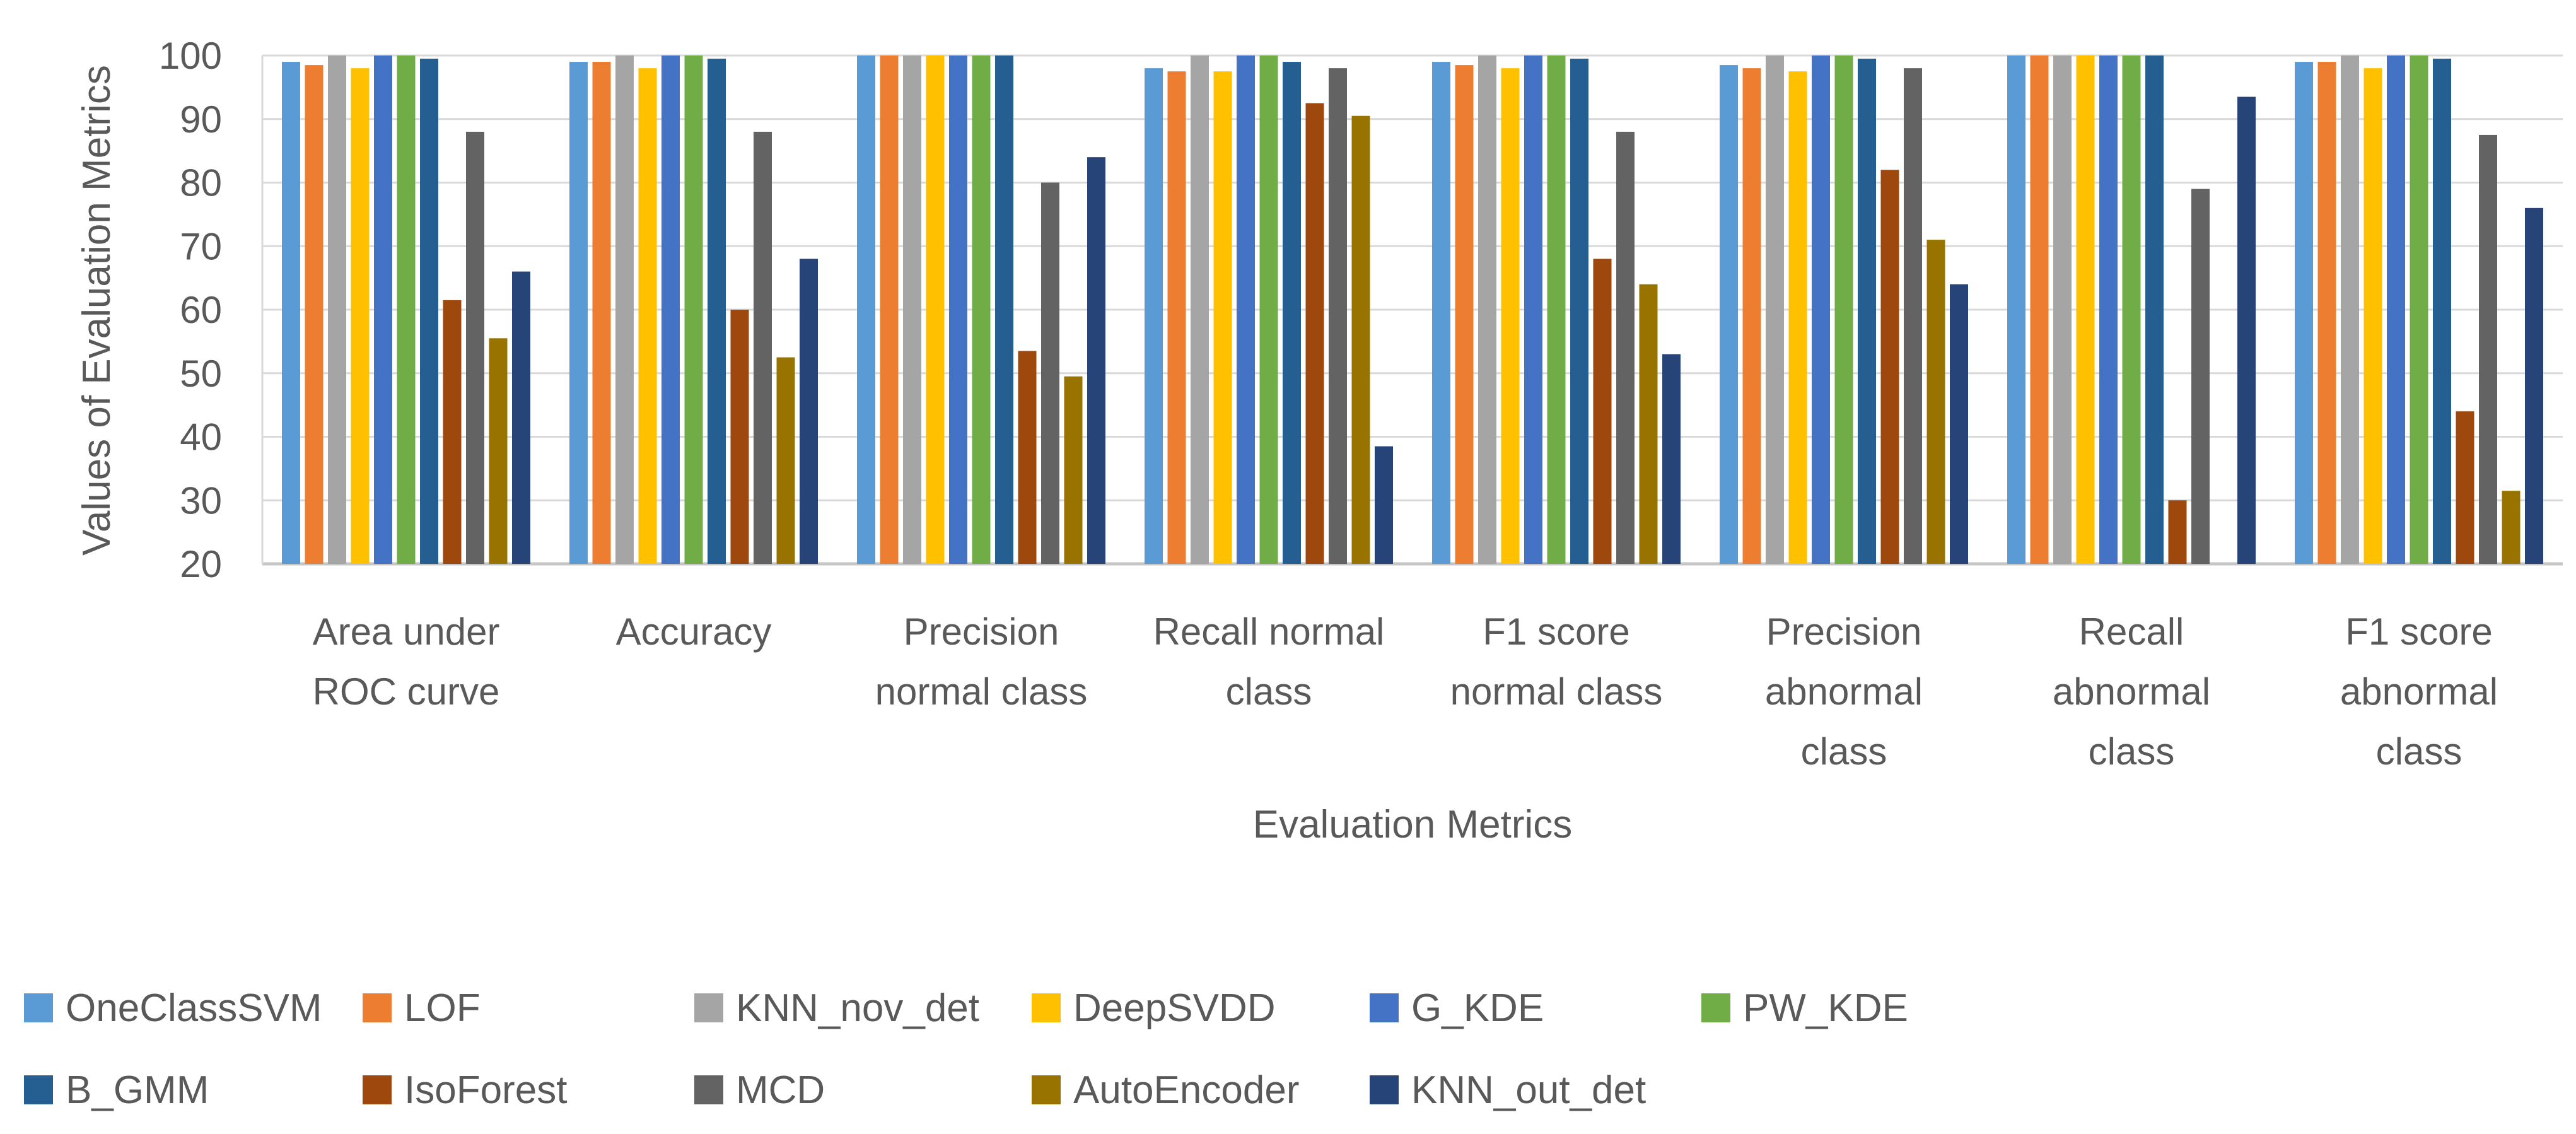  Describe the element at coordinates (694, 632) in the screenshot. I see `x-category-label: Accuracy` at that location.